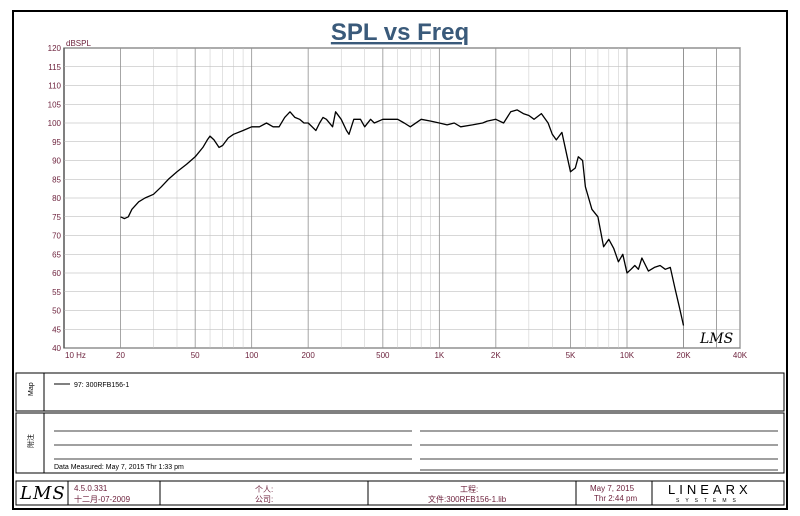 The width and height of the screenshot is (800, 516). I want to click on y-tick-label: 75, so click(56, 217).